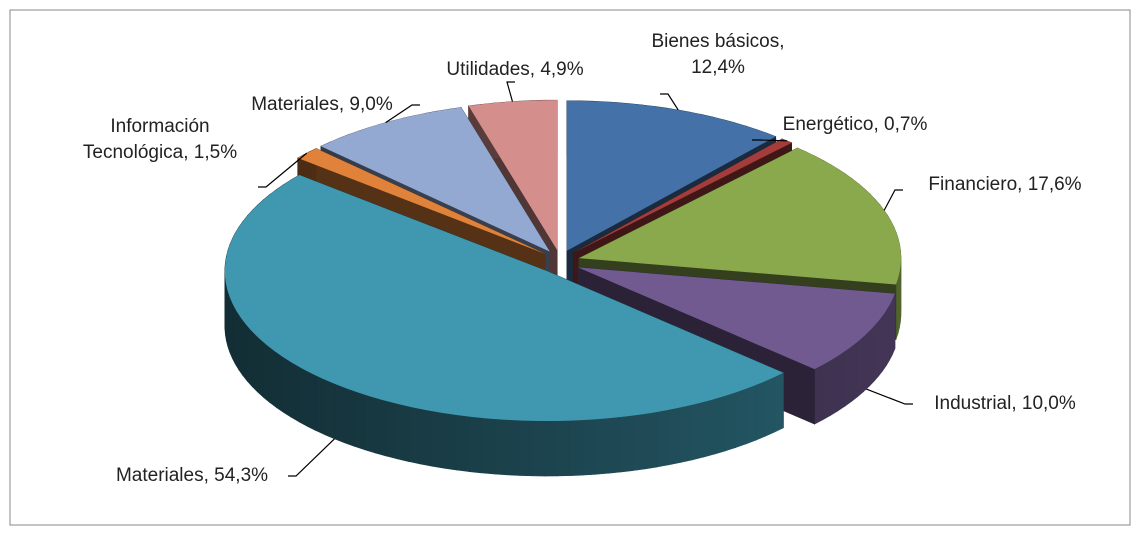 This screenshot has width=1140, height=541. I want to click on data-label: Industrial, 10,0%, so click(1005, 403).